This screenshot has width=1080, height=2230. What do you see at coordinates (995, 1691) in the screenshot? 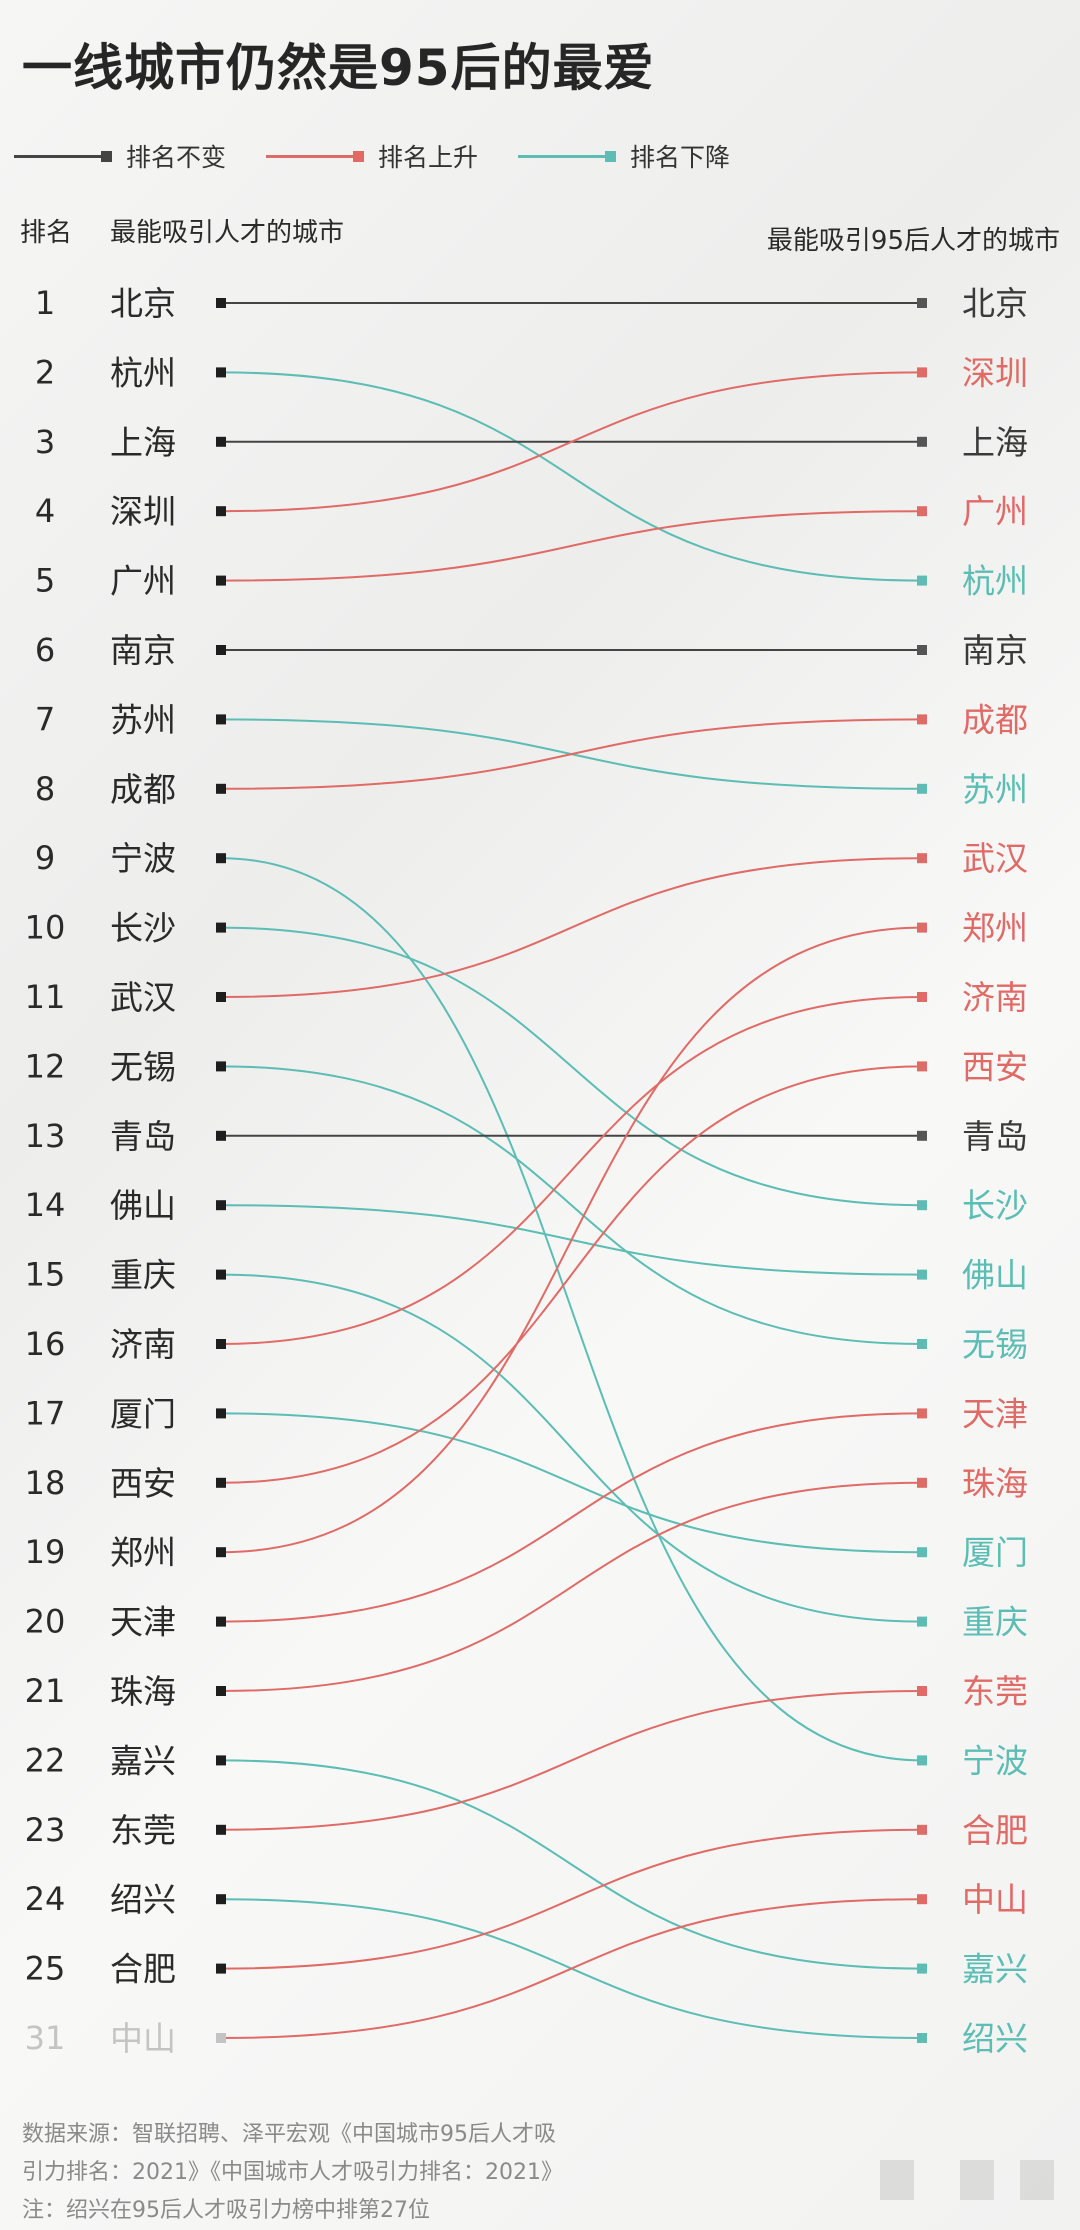
I see `right-city-label: 东莞` at bounding box center [995, 1691].